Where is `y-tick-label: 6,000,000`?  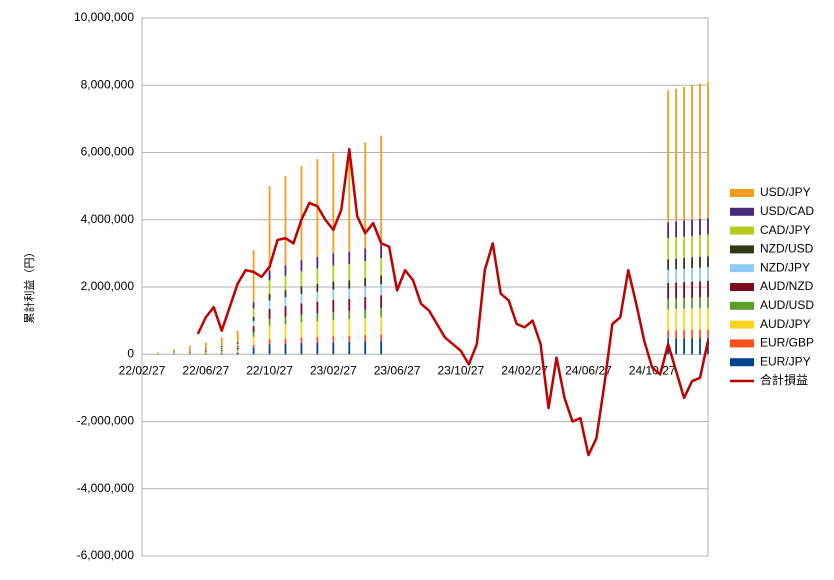
y-tick-label: 6,000,000 is located at coordinates (108, 152).